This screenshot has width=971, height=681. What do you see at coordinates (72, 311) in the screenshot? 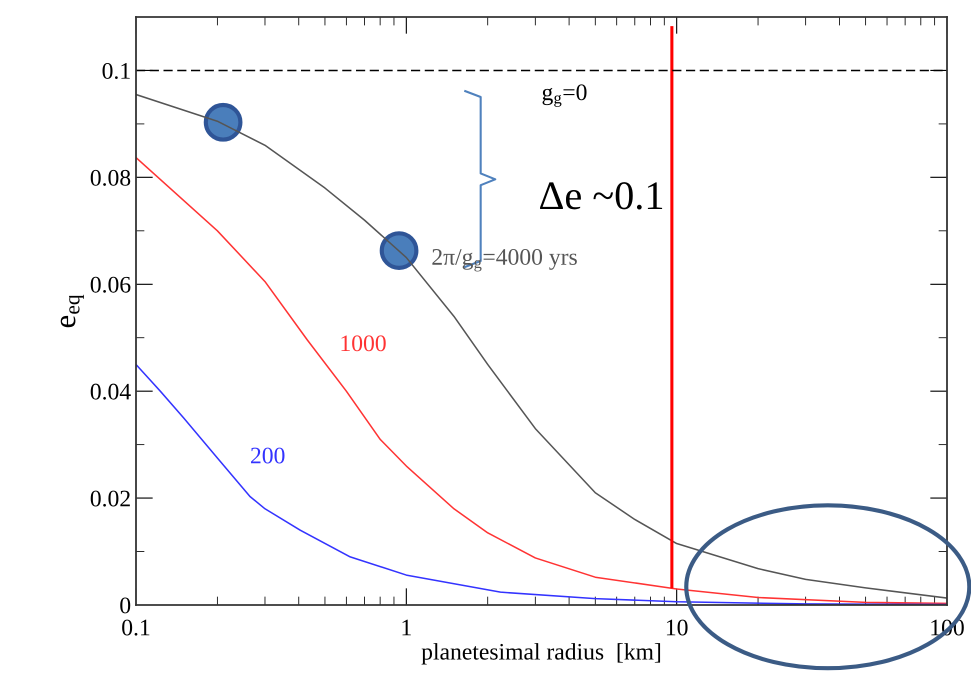
I see `y-axis-title: e$_{eq}$` at bounding box center [72, 311].